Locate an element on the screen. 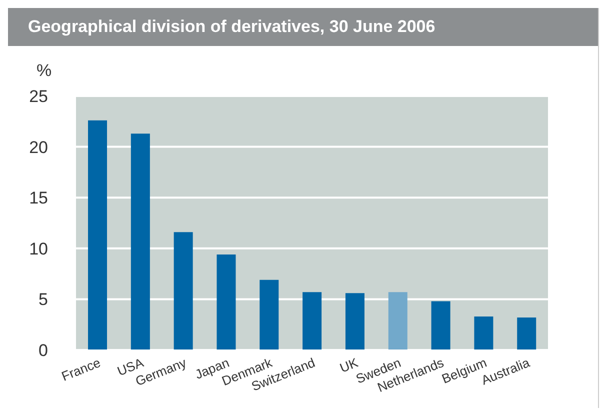 This screenshot has width=606, height=417. x-tick-label: France is located at coordinates (81, 369).